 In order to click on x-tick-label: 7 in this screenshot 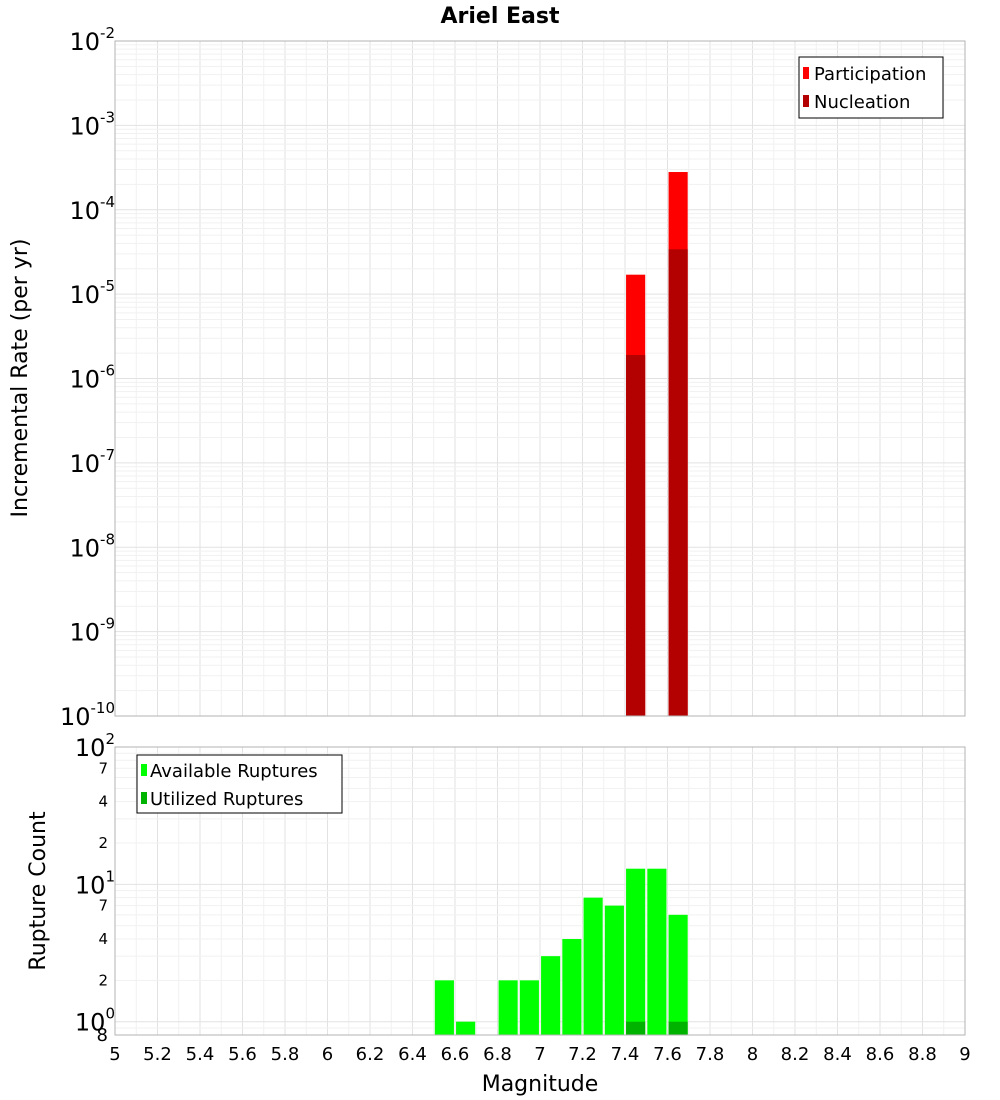, I will do `click(539, 1054)`.